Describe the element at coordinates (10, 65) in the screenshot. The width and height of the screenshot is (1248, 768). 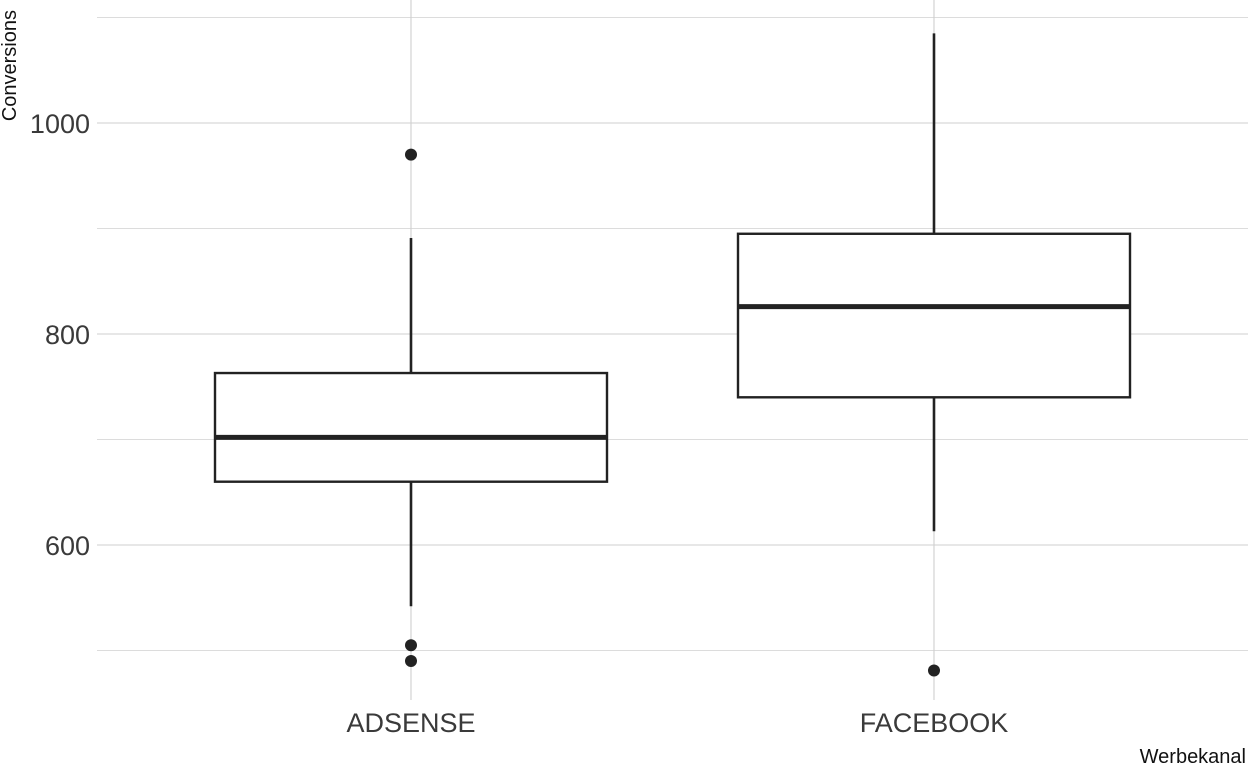
I see `y-axis-title: Conversions` at that location.